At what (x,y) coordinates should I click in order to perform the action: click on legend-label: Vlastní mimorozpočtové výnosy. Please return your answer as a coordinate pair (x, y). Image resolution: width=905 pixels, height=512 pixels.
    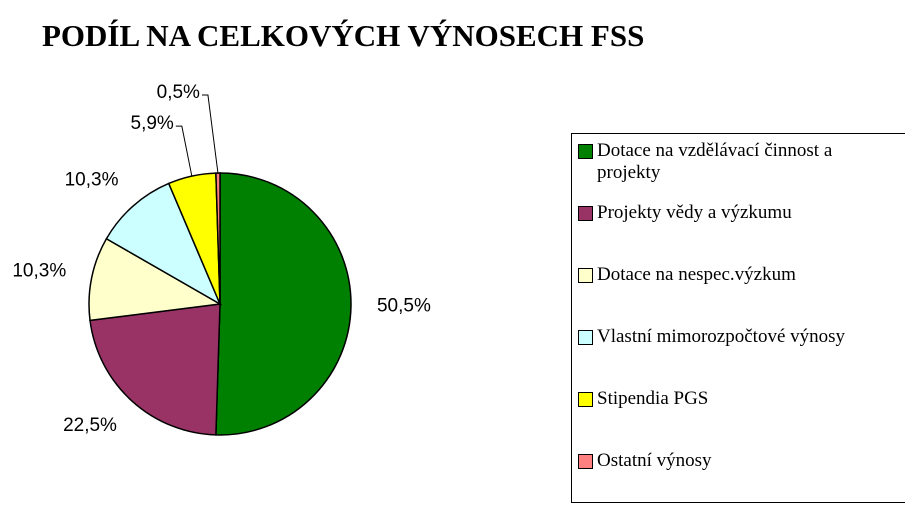
    Looking at the image, I should click on (721, 336).